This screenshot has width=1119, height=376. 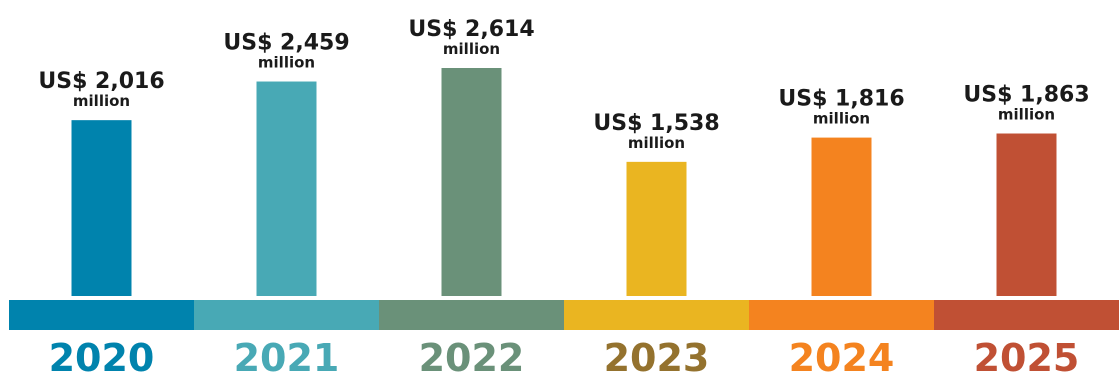 I want to click on timeline-band-2025, so click(x=1026, y=315).